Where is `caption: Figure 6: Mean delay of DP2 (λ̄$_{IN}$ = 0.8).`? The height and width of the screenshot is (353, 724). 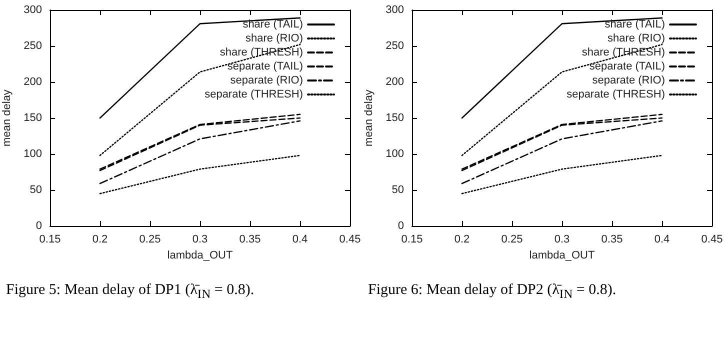
caption: Figure 6: Mean delay of DP2 (λ̄$_{IN}$ = 0.8). is located at coordinates (492, 292).